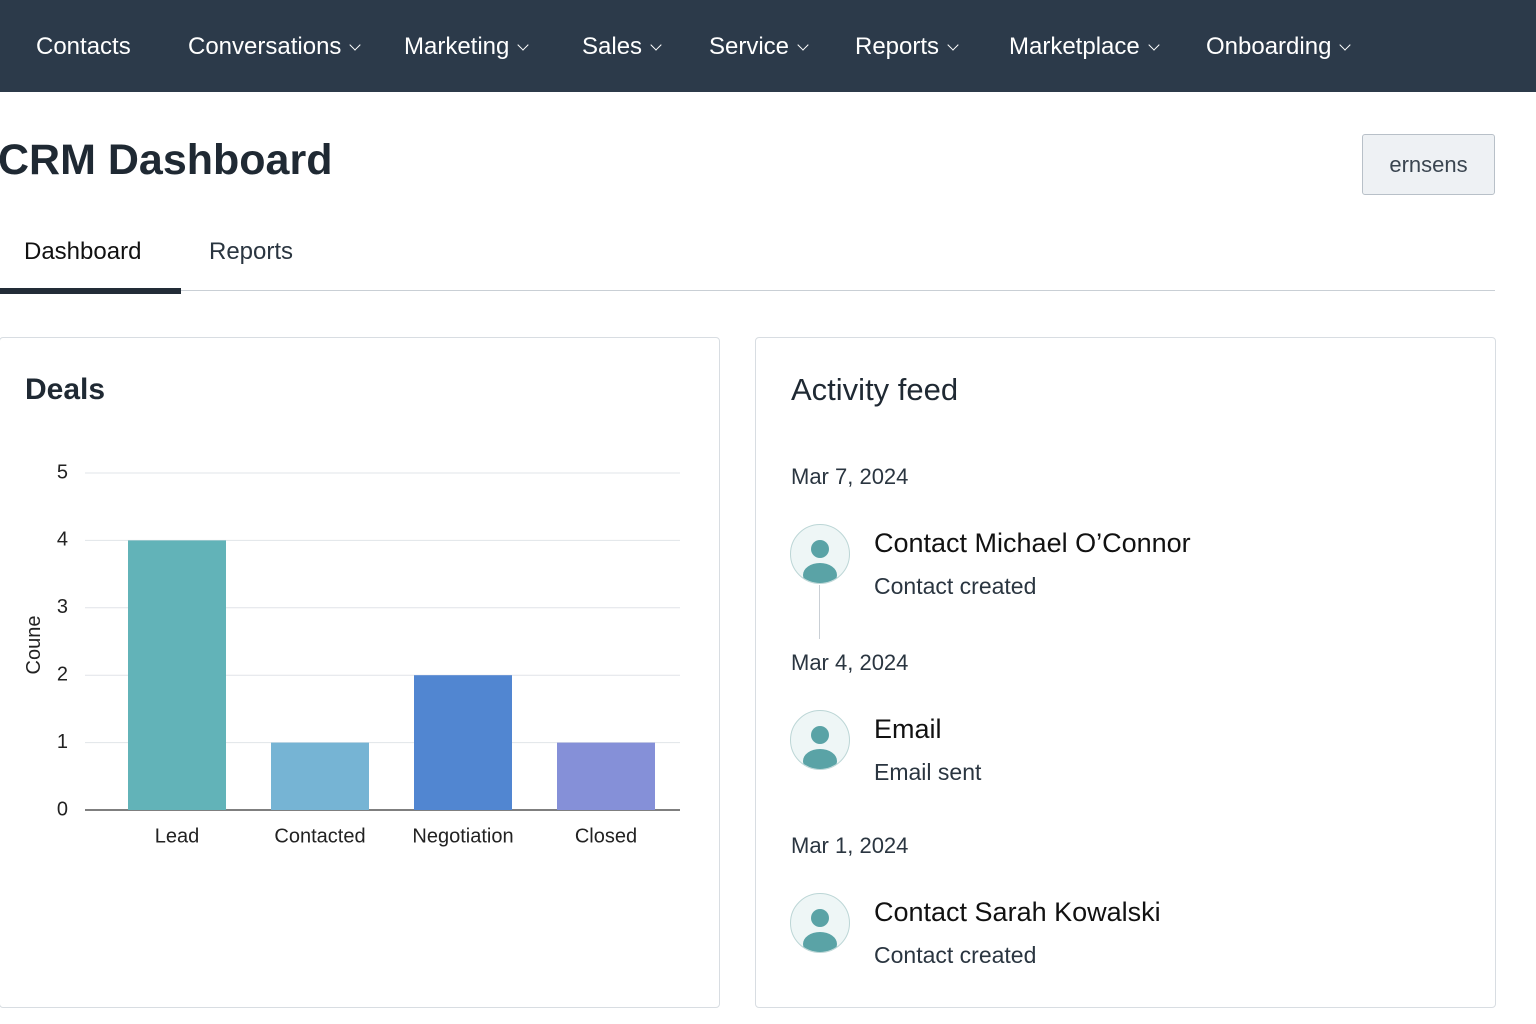 The height and width of the screenshot is (1024, 1536). I want to click on card-title: Deals, so click(65, 389).